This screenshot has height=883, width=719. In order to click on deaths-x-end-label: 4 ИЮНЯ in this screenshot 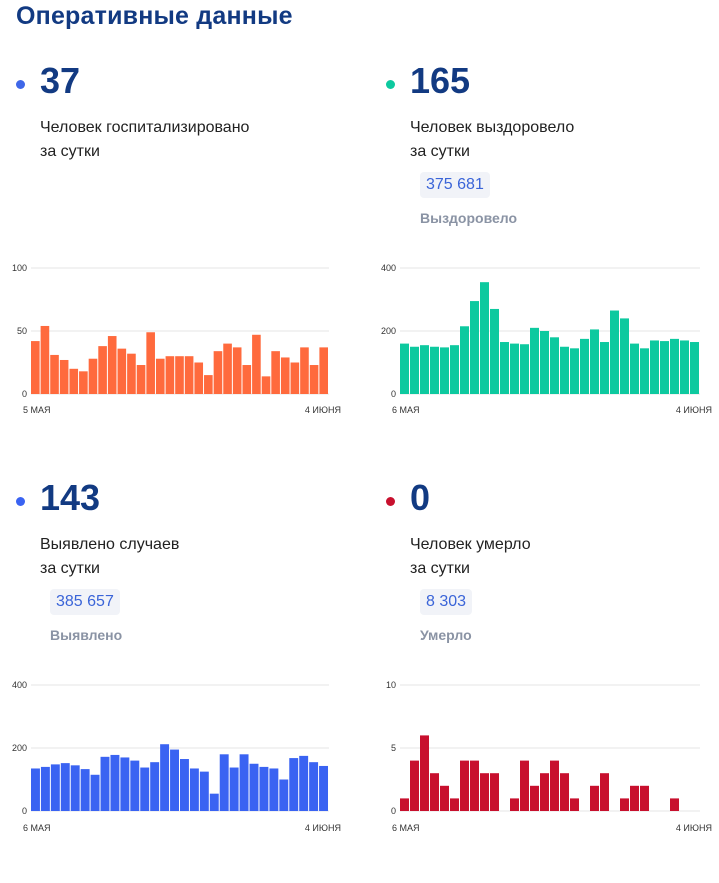, I will do `click(694, 828)`.